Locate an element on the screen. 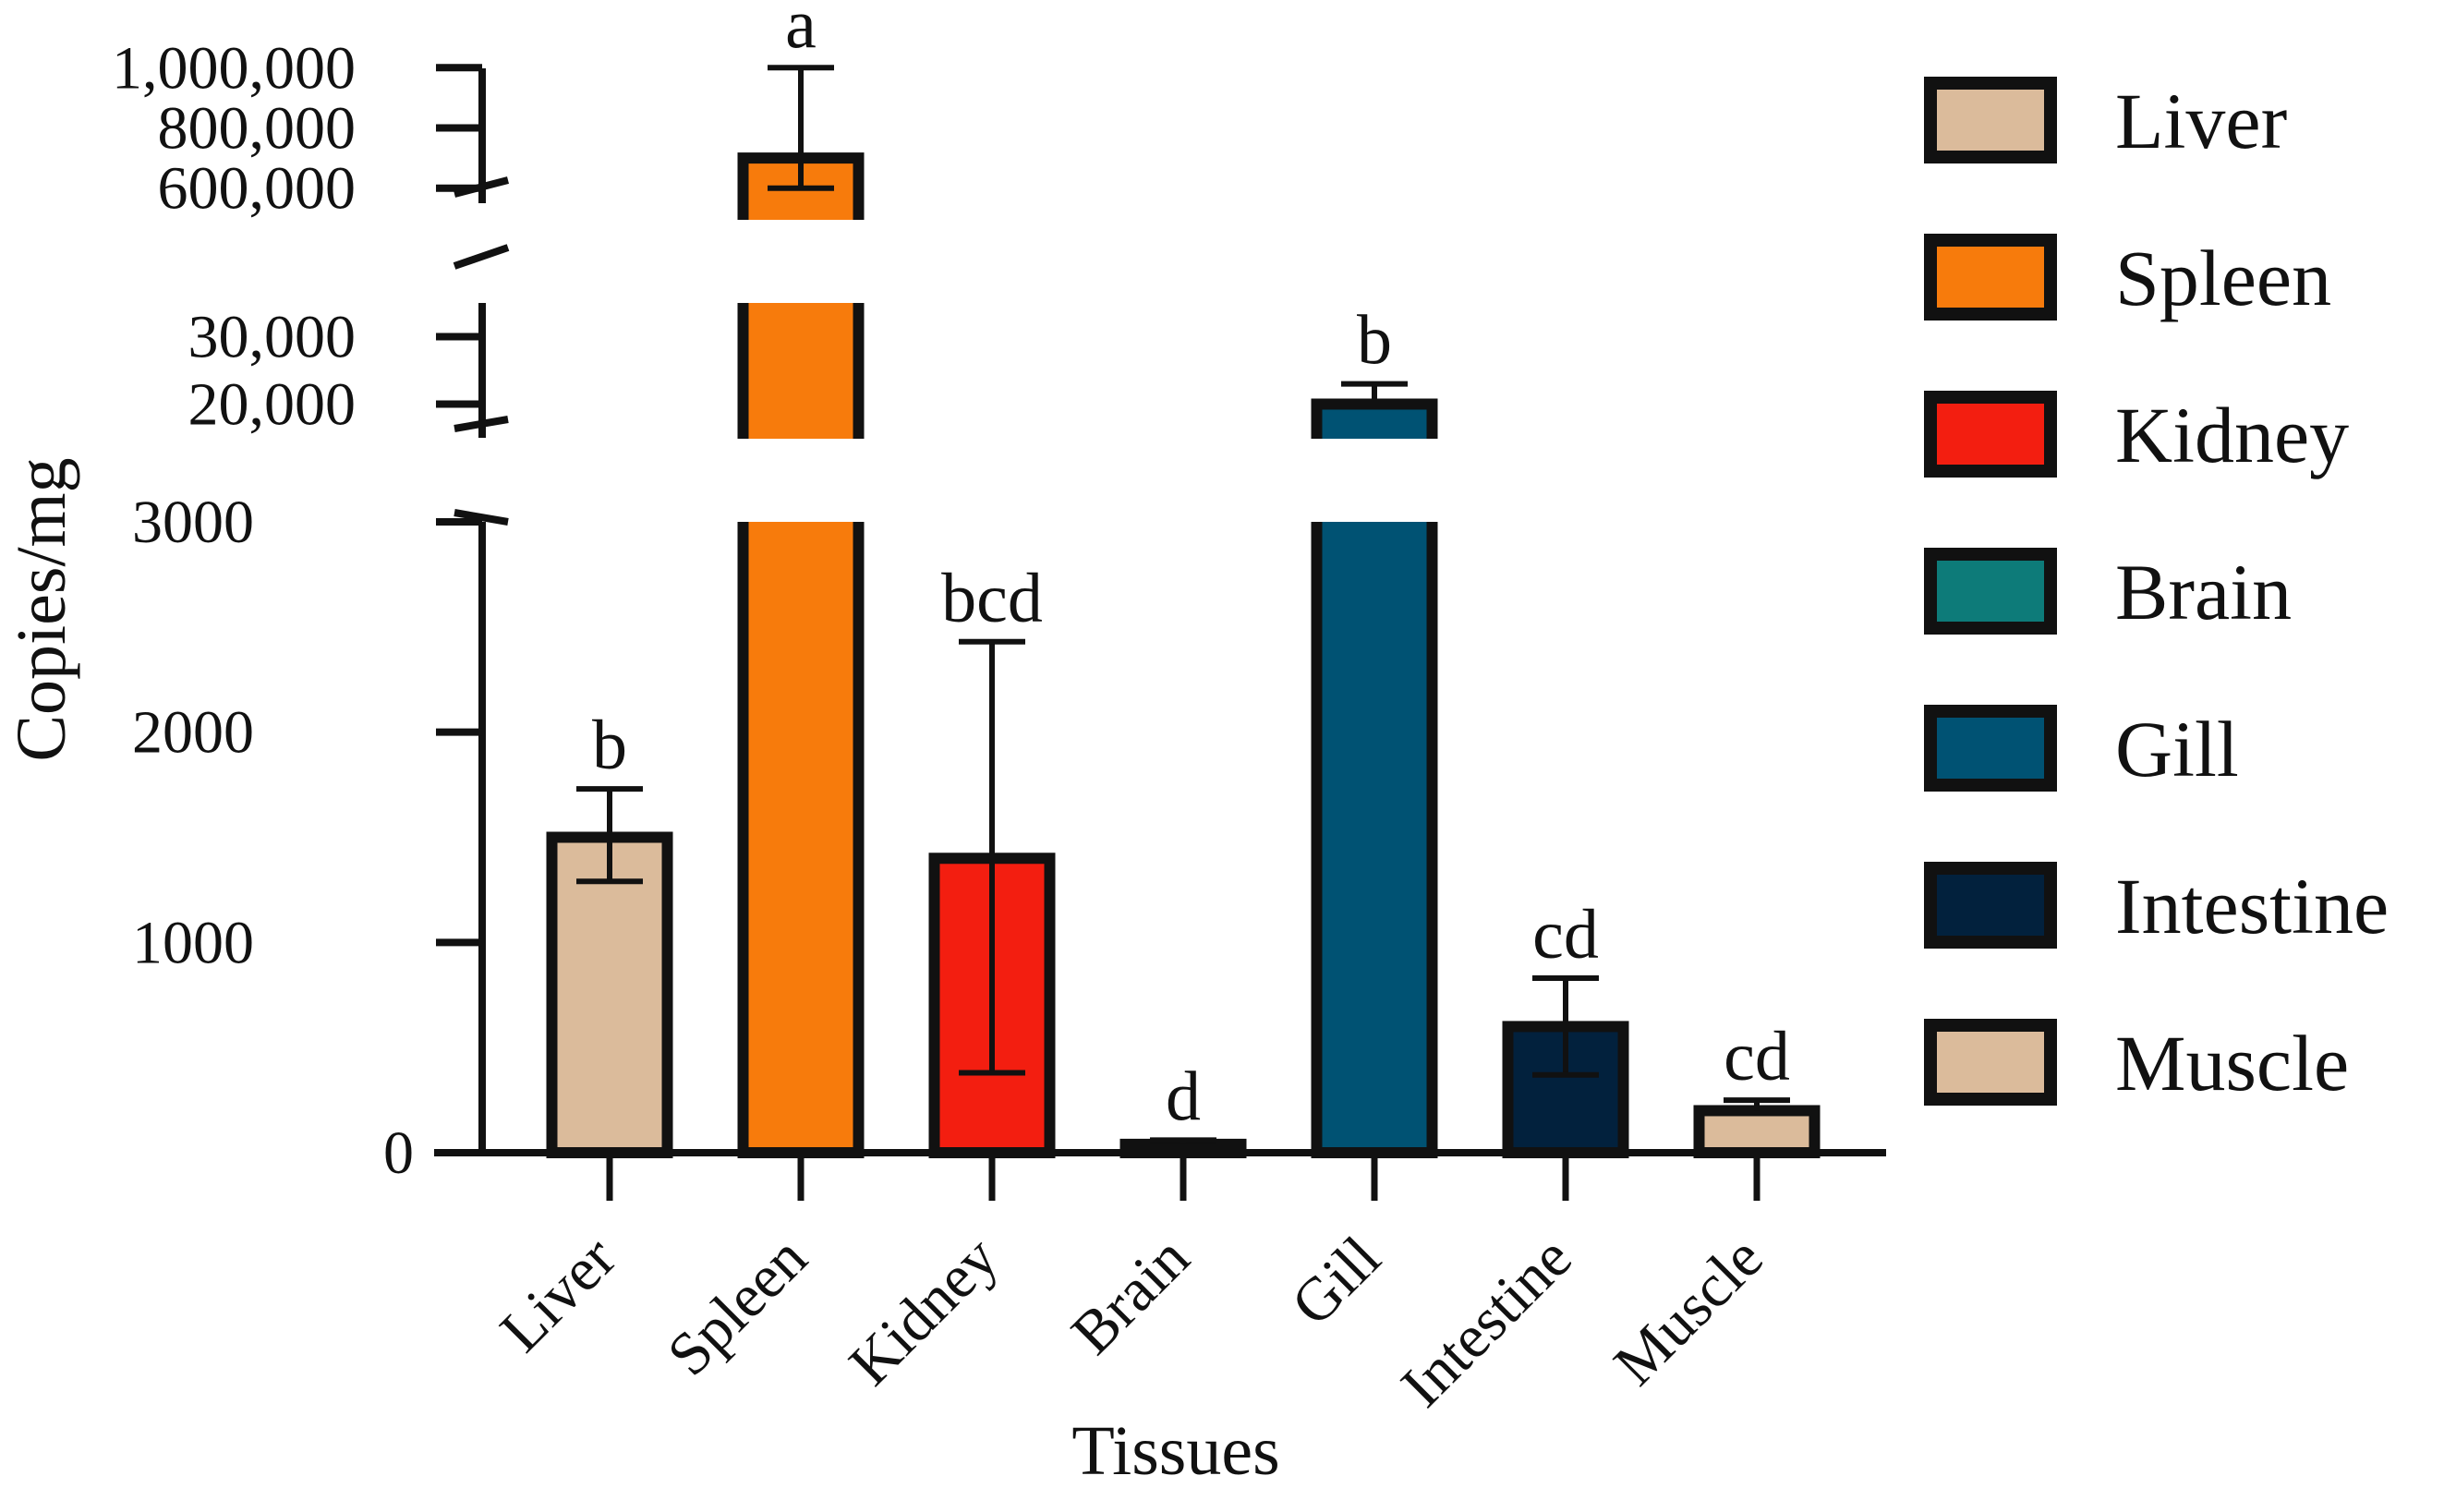 This screenshot has width=2444, height=1512. legend-item-muscle: Muscle is located at coordinates (2136, 1063).